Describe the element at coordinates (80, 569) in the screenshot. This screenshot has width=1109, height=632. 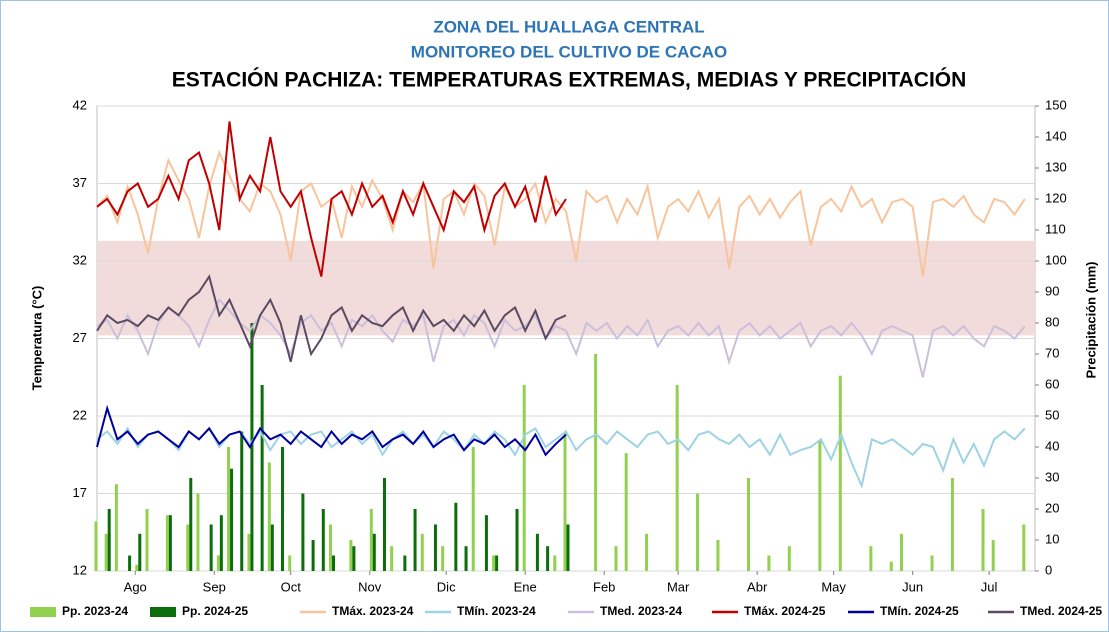
I see `y-tick-label: 12` at that location.